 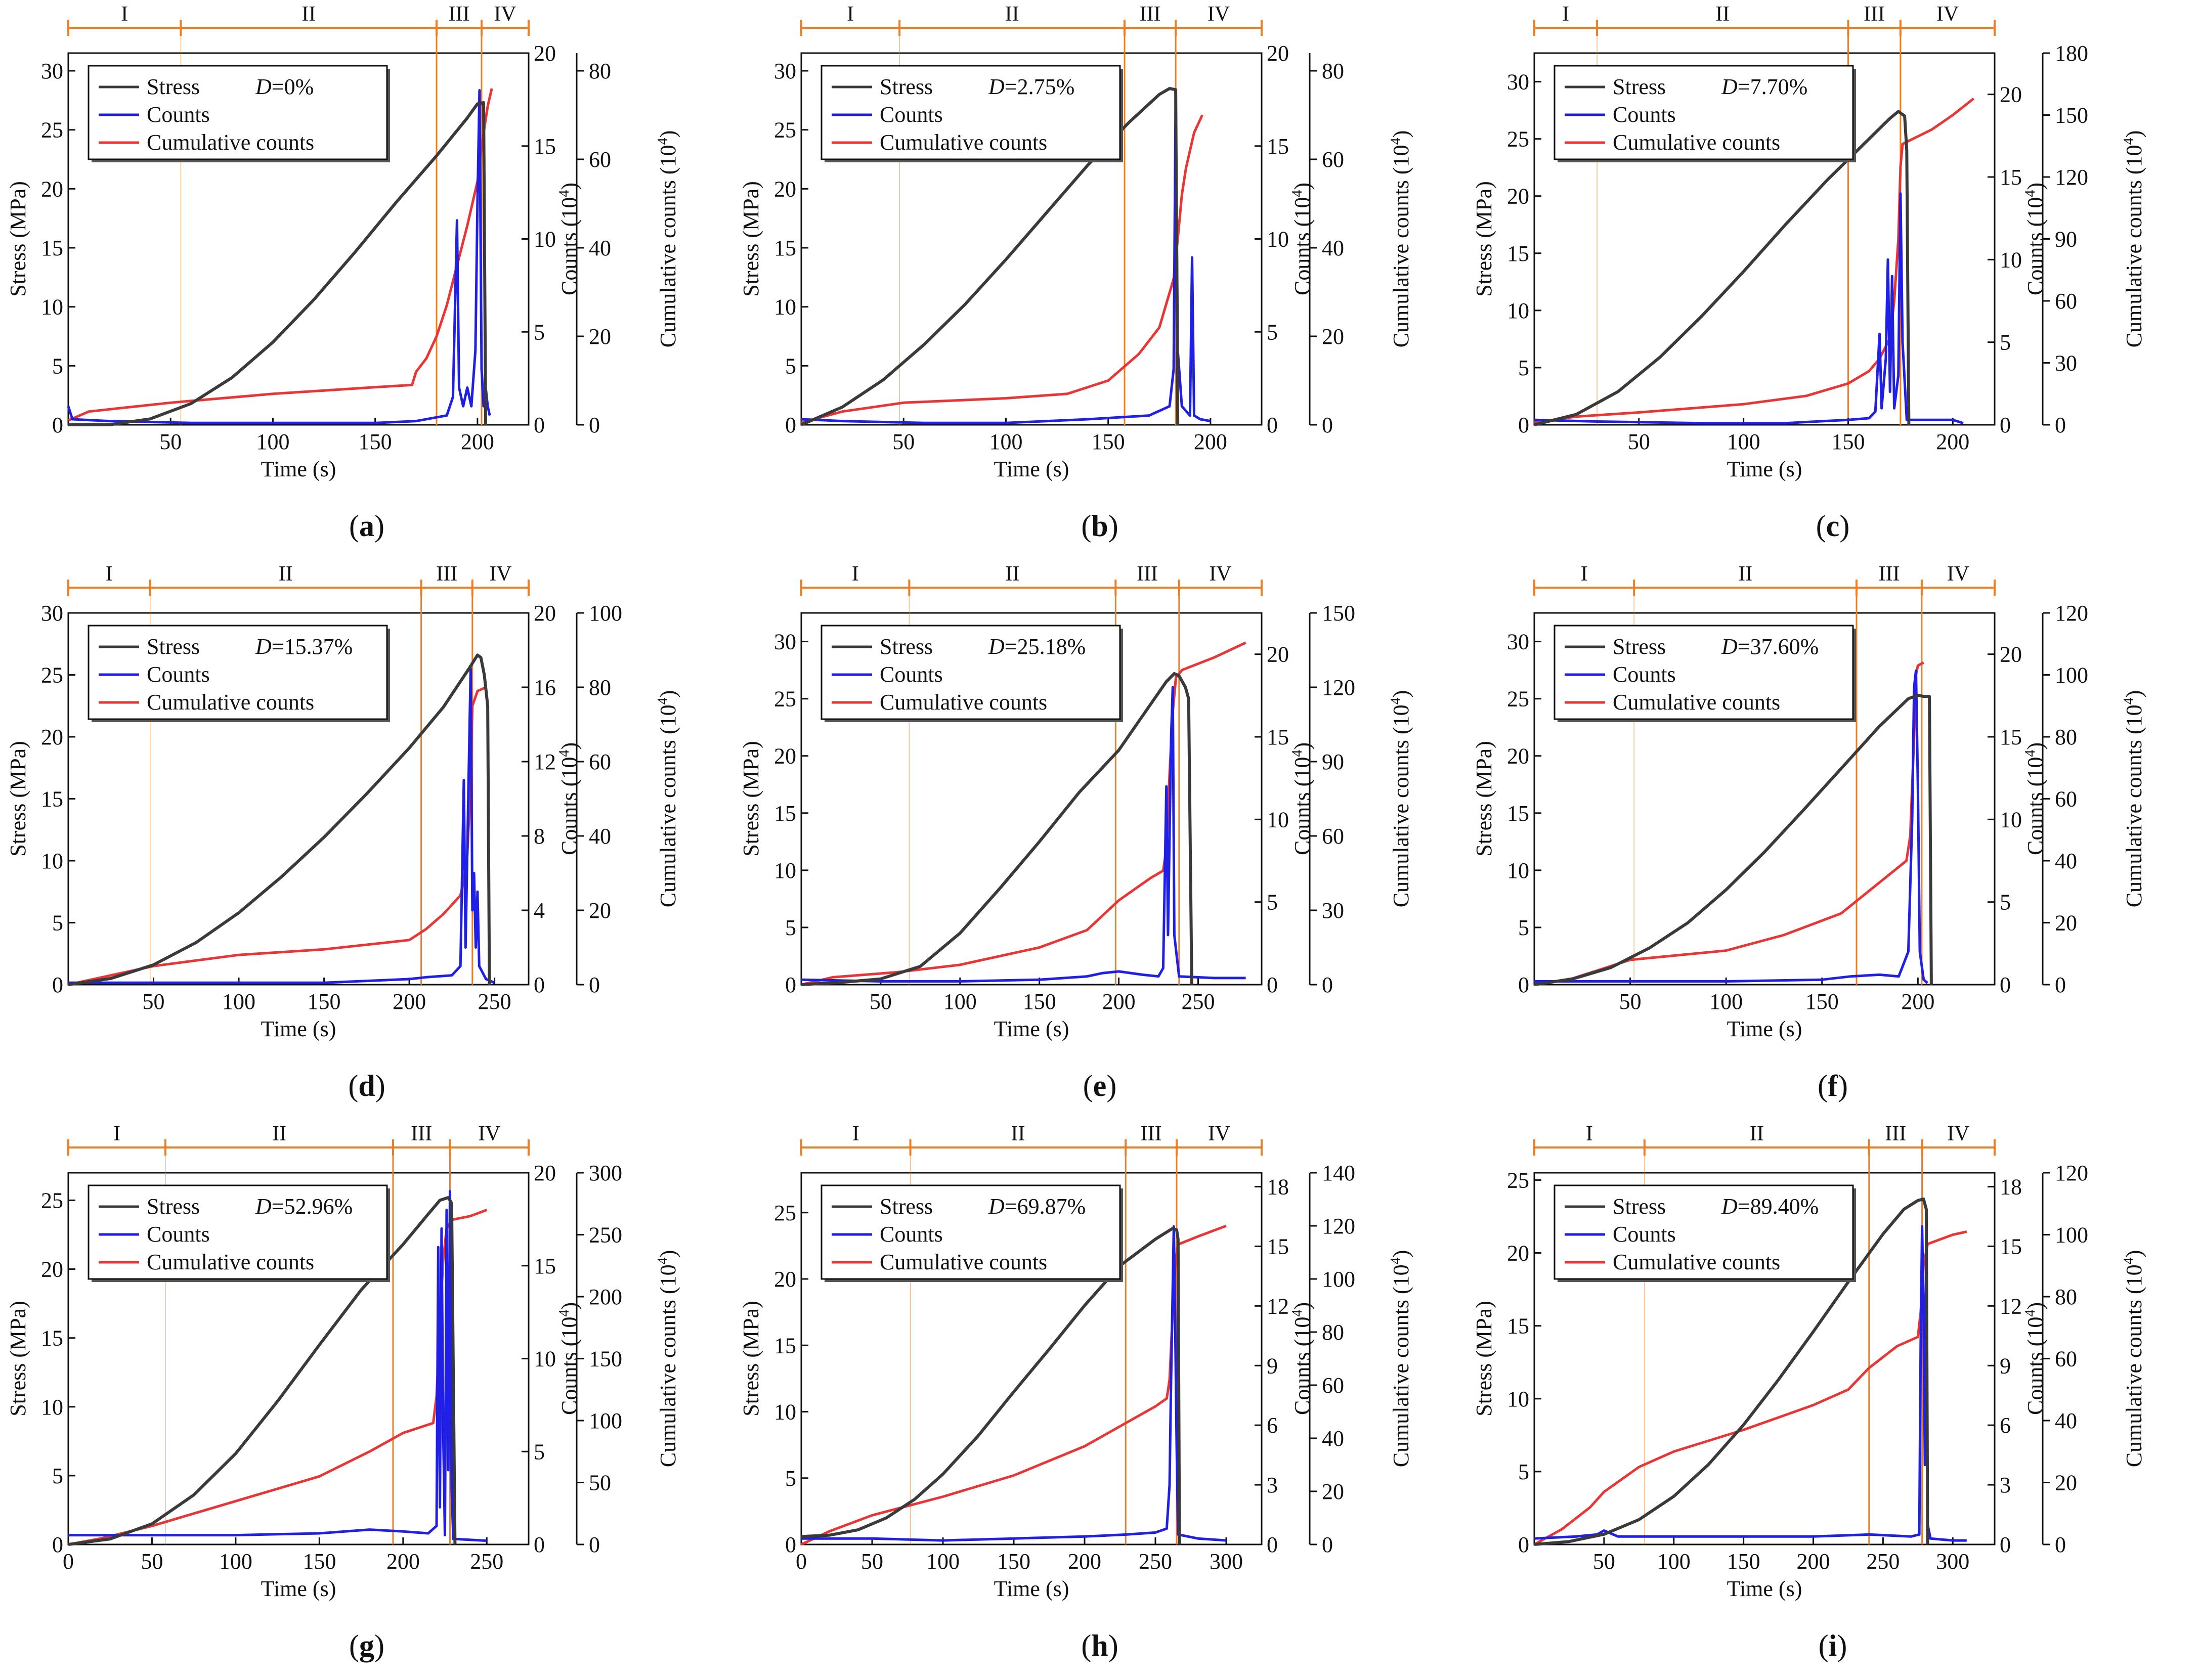 What do you see at coordinates (320, 1561) in the screenshot?
I see `x-tick-label: 150` at bounding box center [320, 1561].